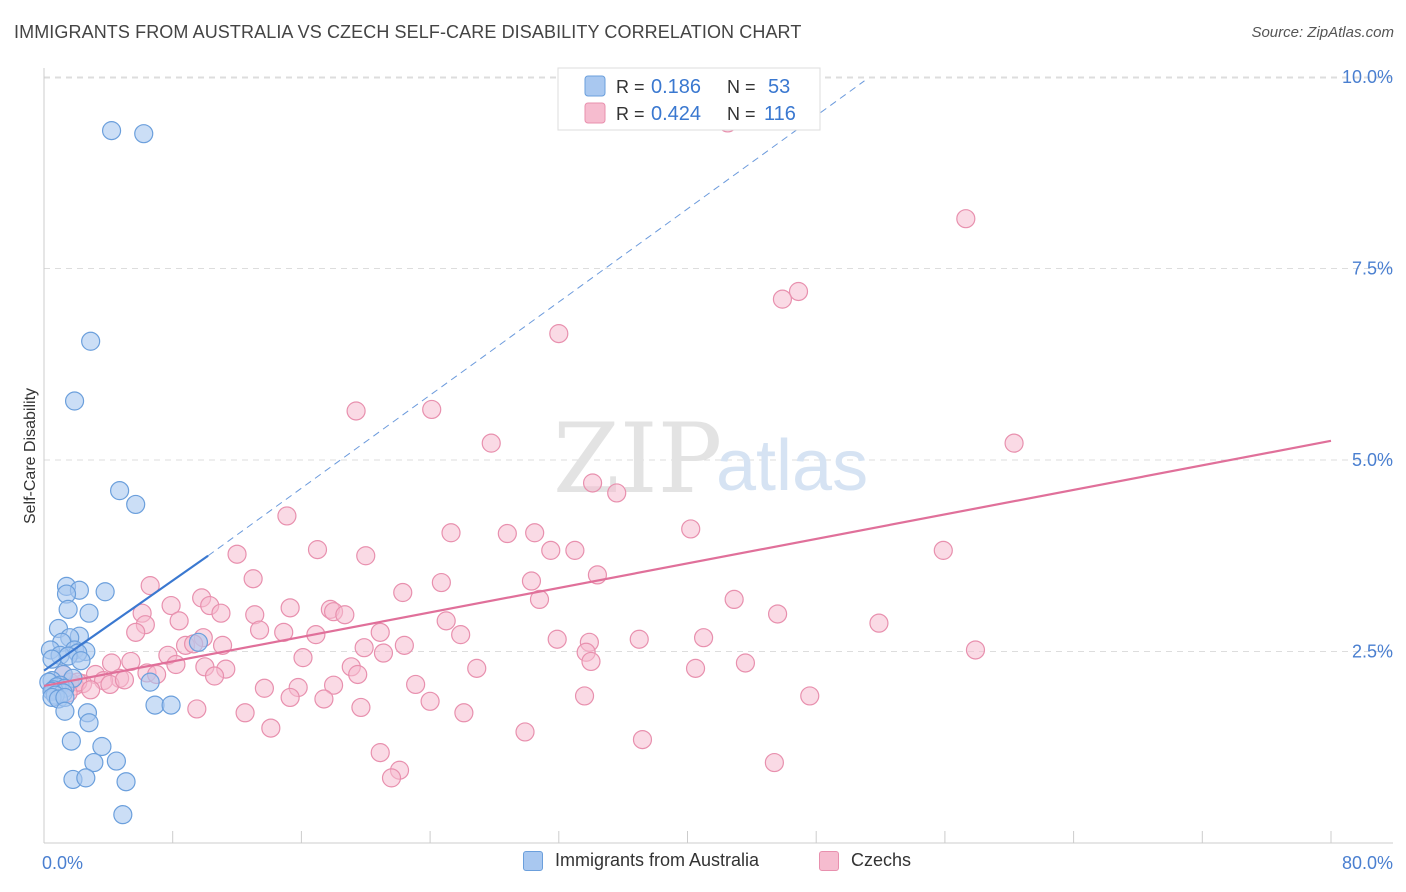  Describe the element at coordinates (30, 456) in the screenshot. I see `y-axis-label: Self-Care Disability` at that location.